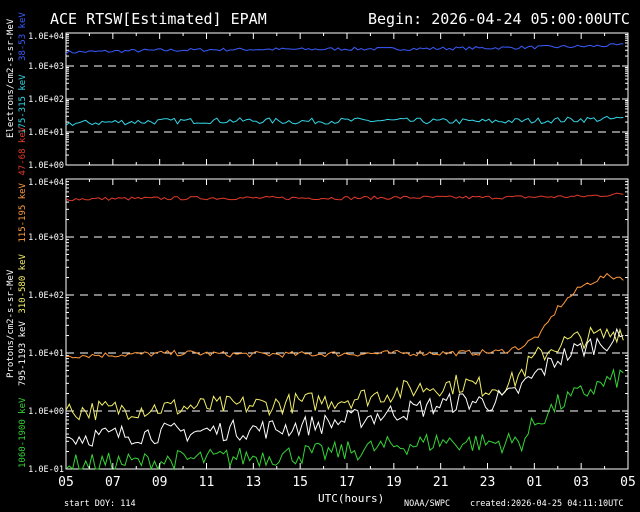 This screenshot has width=640, height=512. Describe the element at coordinates (23, 150) in the screenshot. I see `legend-p1: 47-68 keV` at that location.